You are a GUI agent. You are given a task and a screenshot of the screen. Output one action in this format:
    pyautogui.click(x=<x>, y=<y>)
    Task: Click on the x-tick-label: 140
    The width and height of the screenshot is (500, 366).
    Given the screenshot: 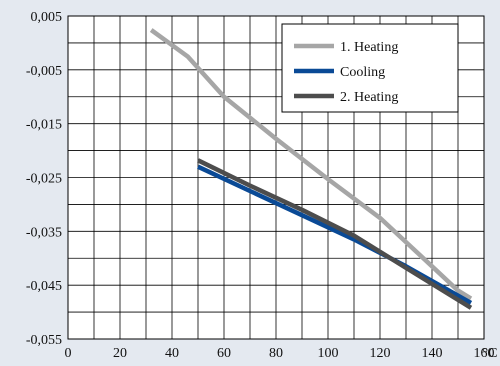 What is the action you would take?
    pyautogui.click(x=432, y=353)
    